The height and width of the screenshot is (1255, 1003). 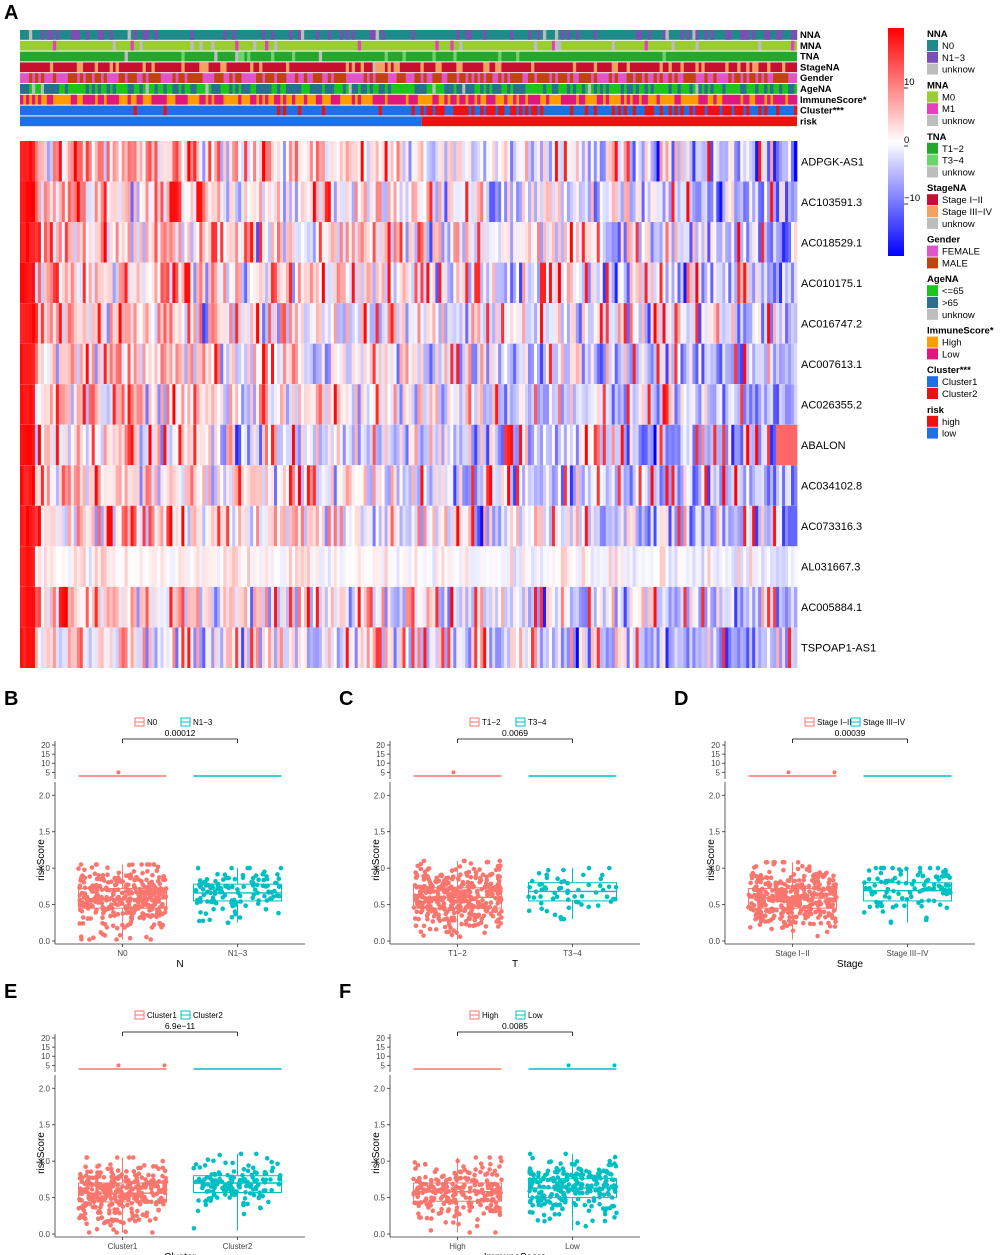 I want to click on legend-swatch, so click(x=932, y=433).